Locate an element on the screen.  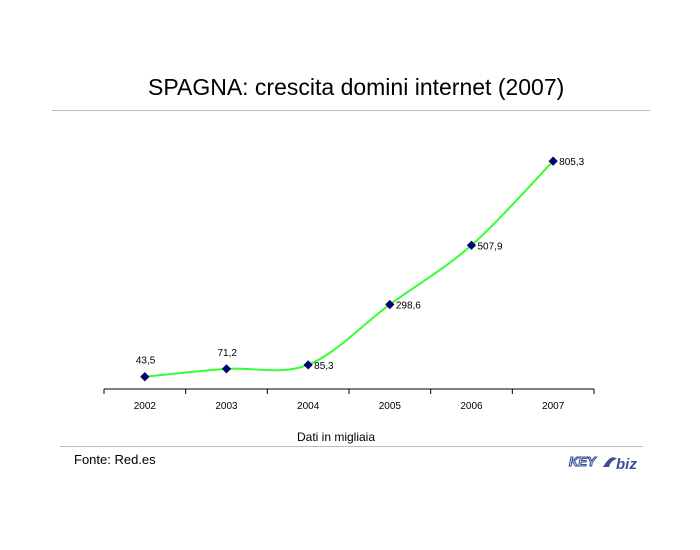
data-point-2004 is located at coordinates (308, 365).